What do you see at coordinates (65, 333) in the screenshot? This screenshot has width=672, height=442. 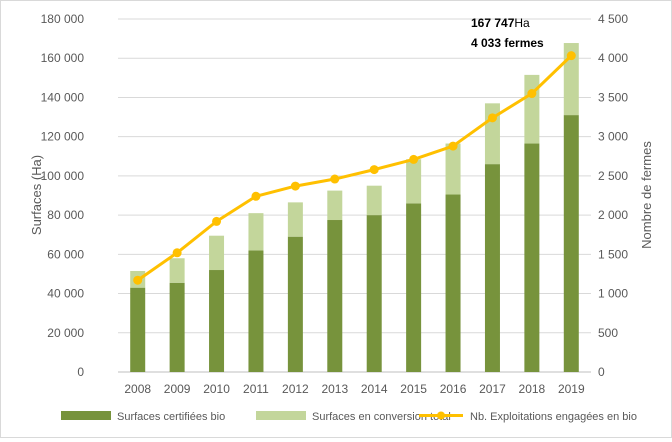 I see `y-tick-label: 20 000` at bounding box center [65, 333].